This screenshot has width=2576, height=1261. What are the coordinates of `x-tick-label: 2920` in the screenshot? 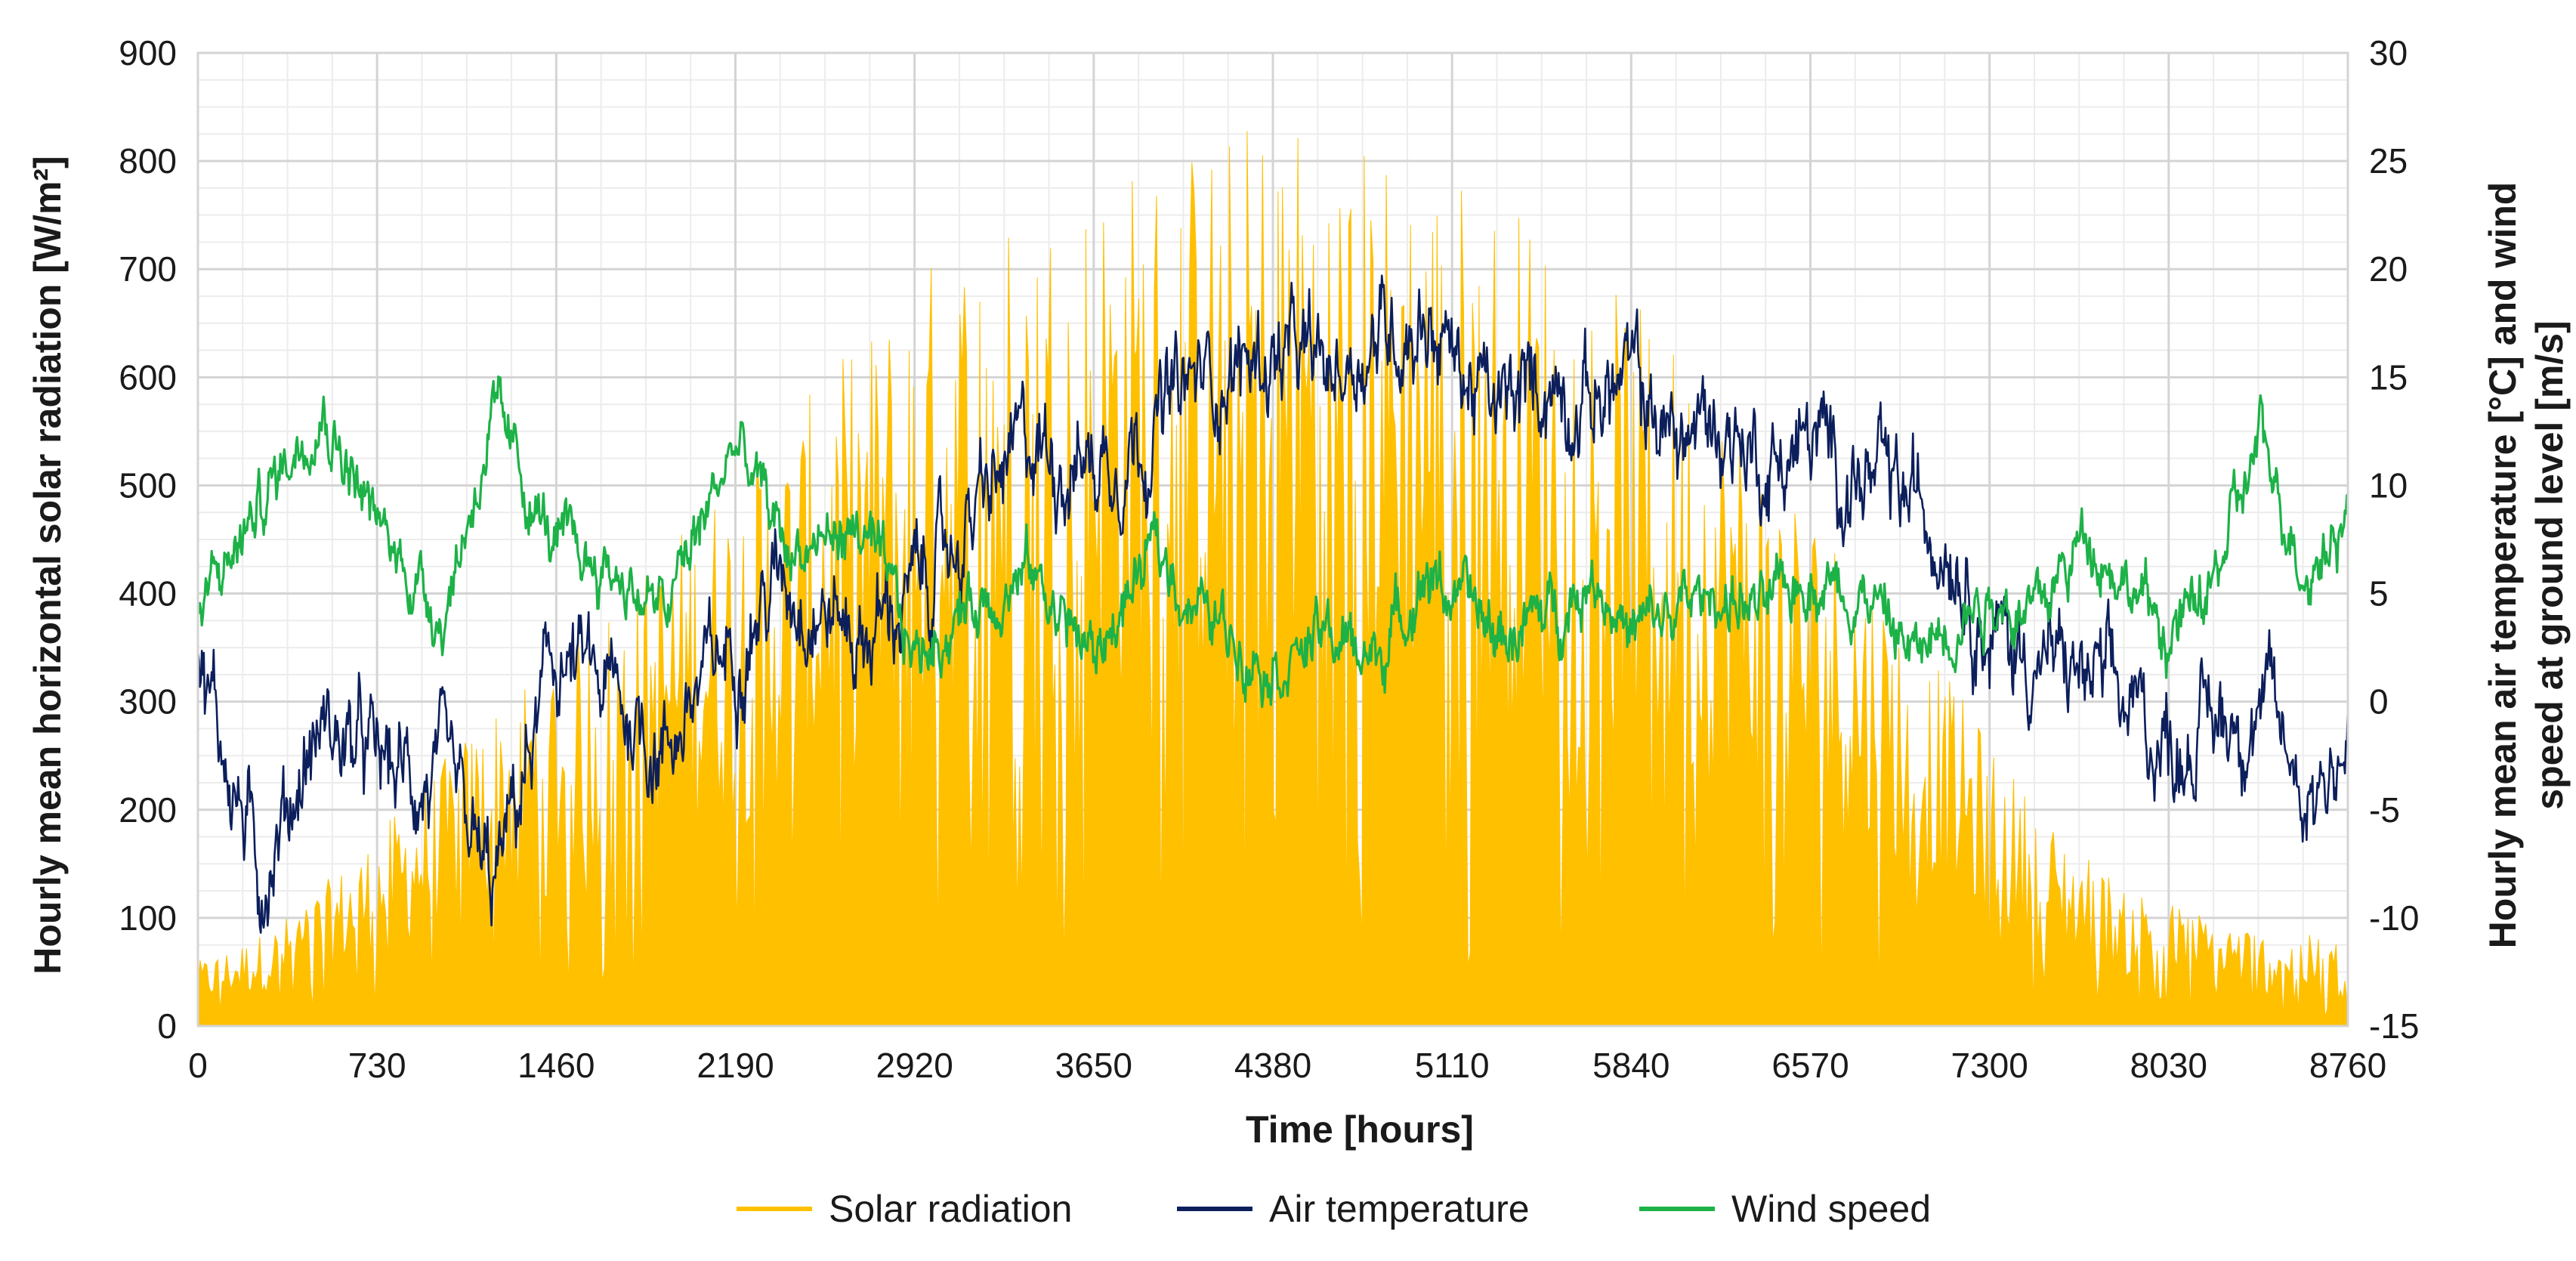 It's located at (914, 1065).